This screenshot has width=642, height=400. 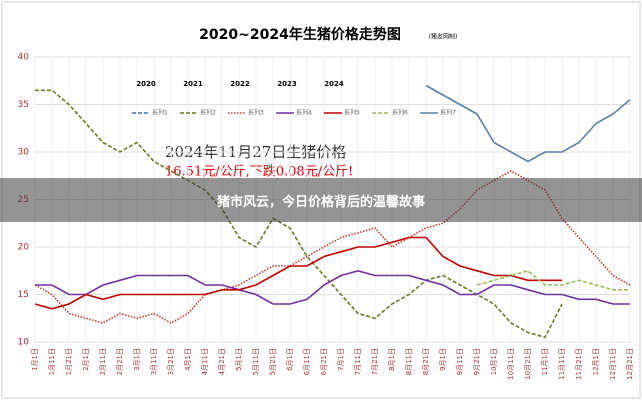 I want to click on x-tick-label: 10月21日, so click(x=528, y=364).